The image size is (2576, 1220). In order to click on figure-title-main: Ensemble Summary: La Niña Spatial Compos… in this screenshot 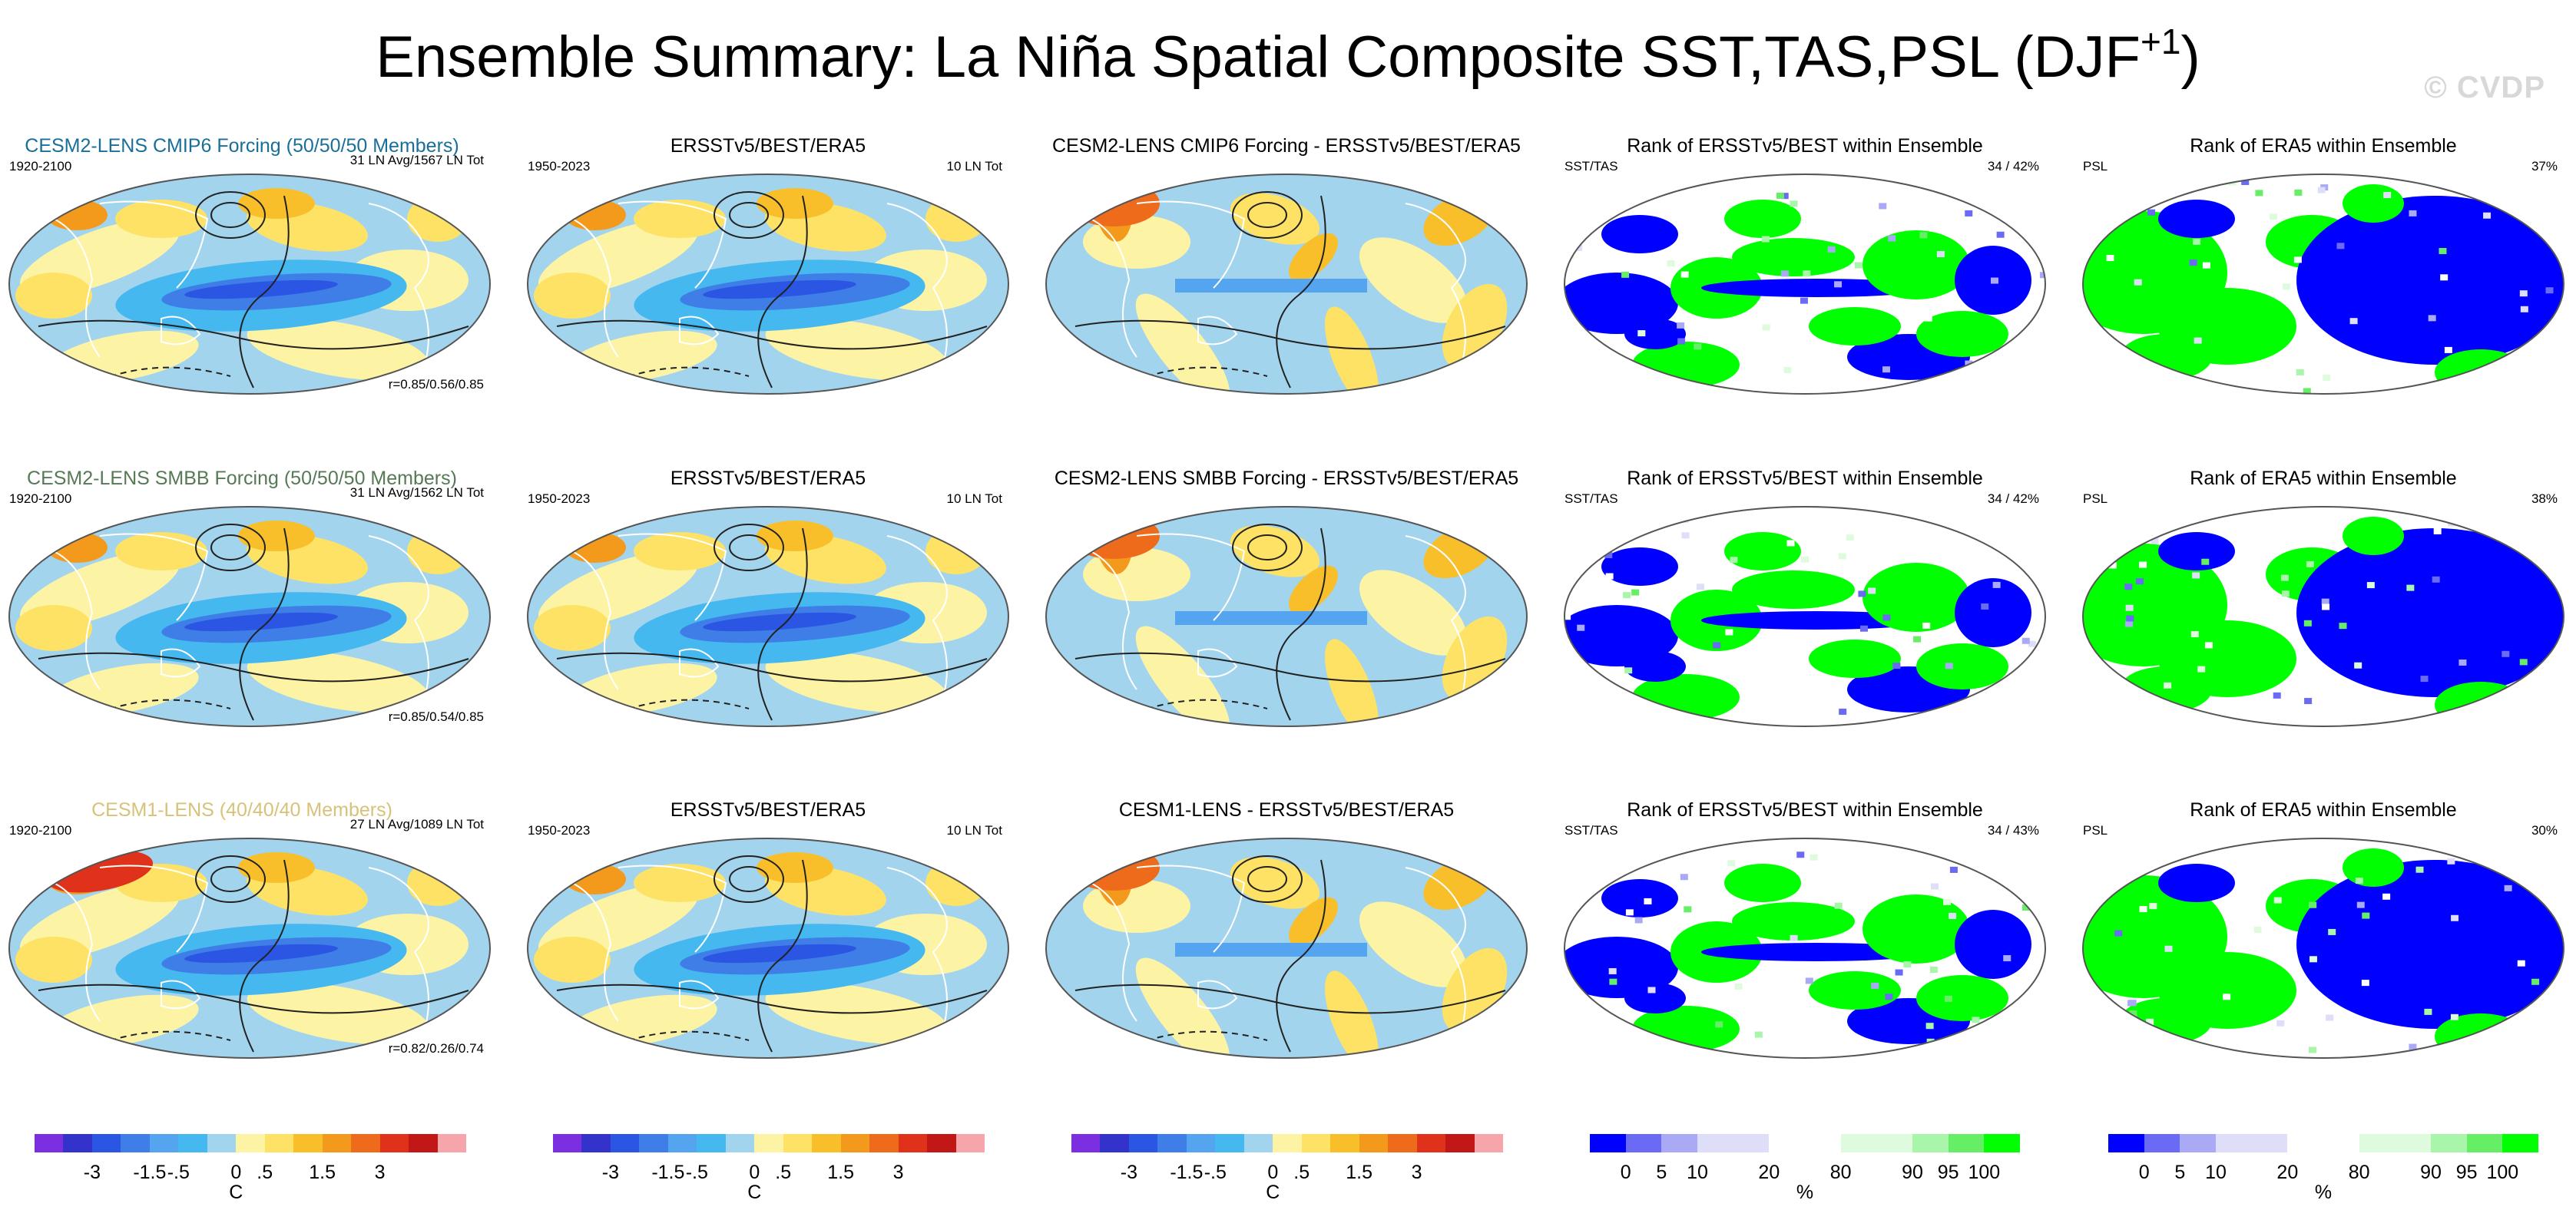, I will do `click(1259, 58)`.